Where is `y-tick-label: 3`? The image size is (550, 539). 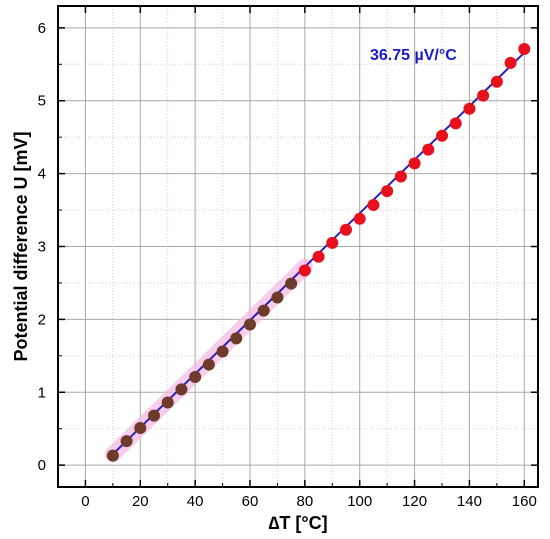
y-tick-label: 3 is located at coordinates (42, 247).